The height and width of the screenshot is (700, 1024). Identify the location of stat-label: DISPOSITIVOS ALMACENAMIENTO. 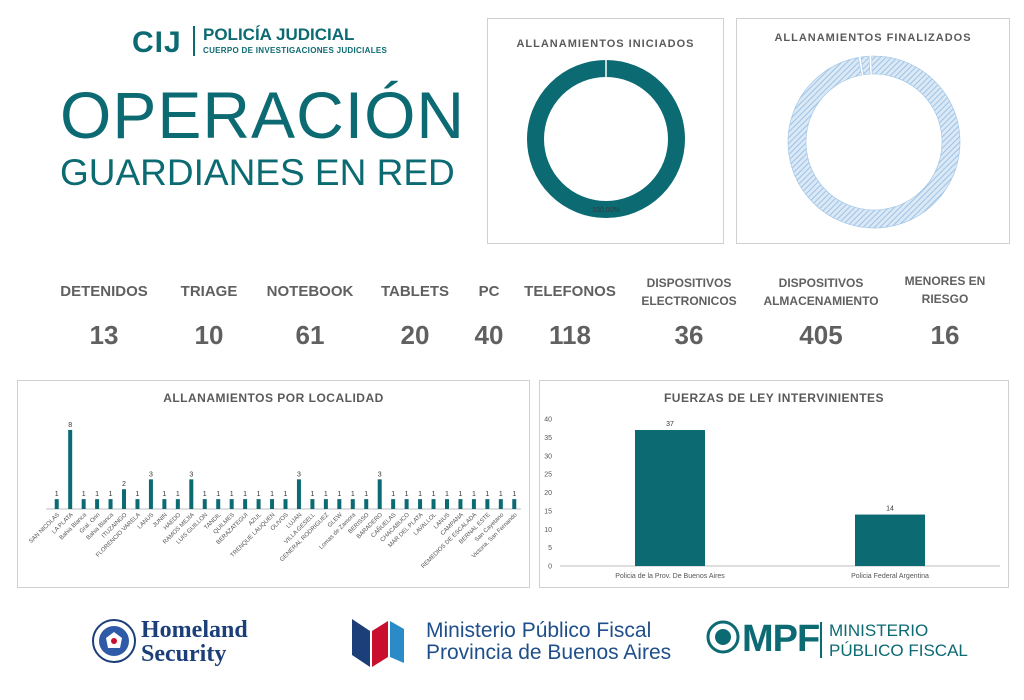
(821, 292).